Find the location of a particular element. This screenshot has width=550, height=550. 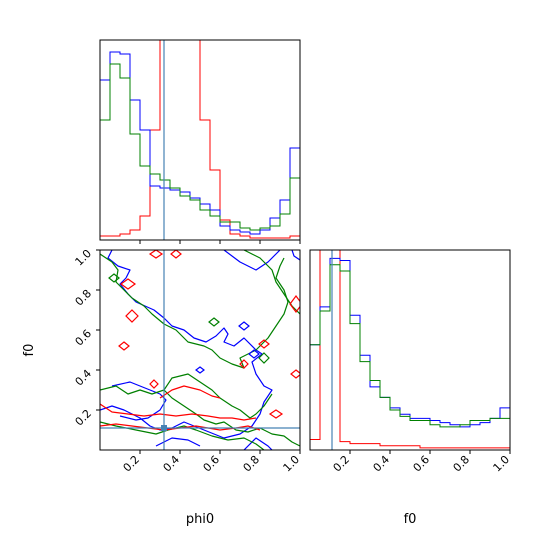

phi0-histogram-plot-area is located at coordinates (200, 140).